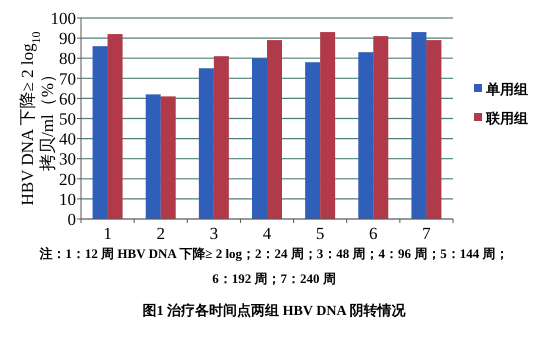 The image size is (549, 341). I want to click on legend-label: 单用组, so click(506, 90).